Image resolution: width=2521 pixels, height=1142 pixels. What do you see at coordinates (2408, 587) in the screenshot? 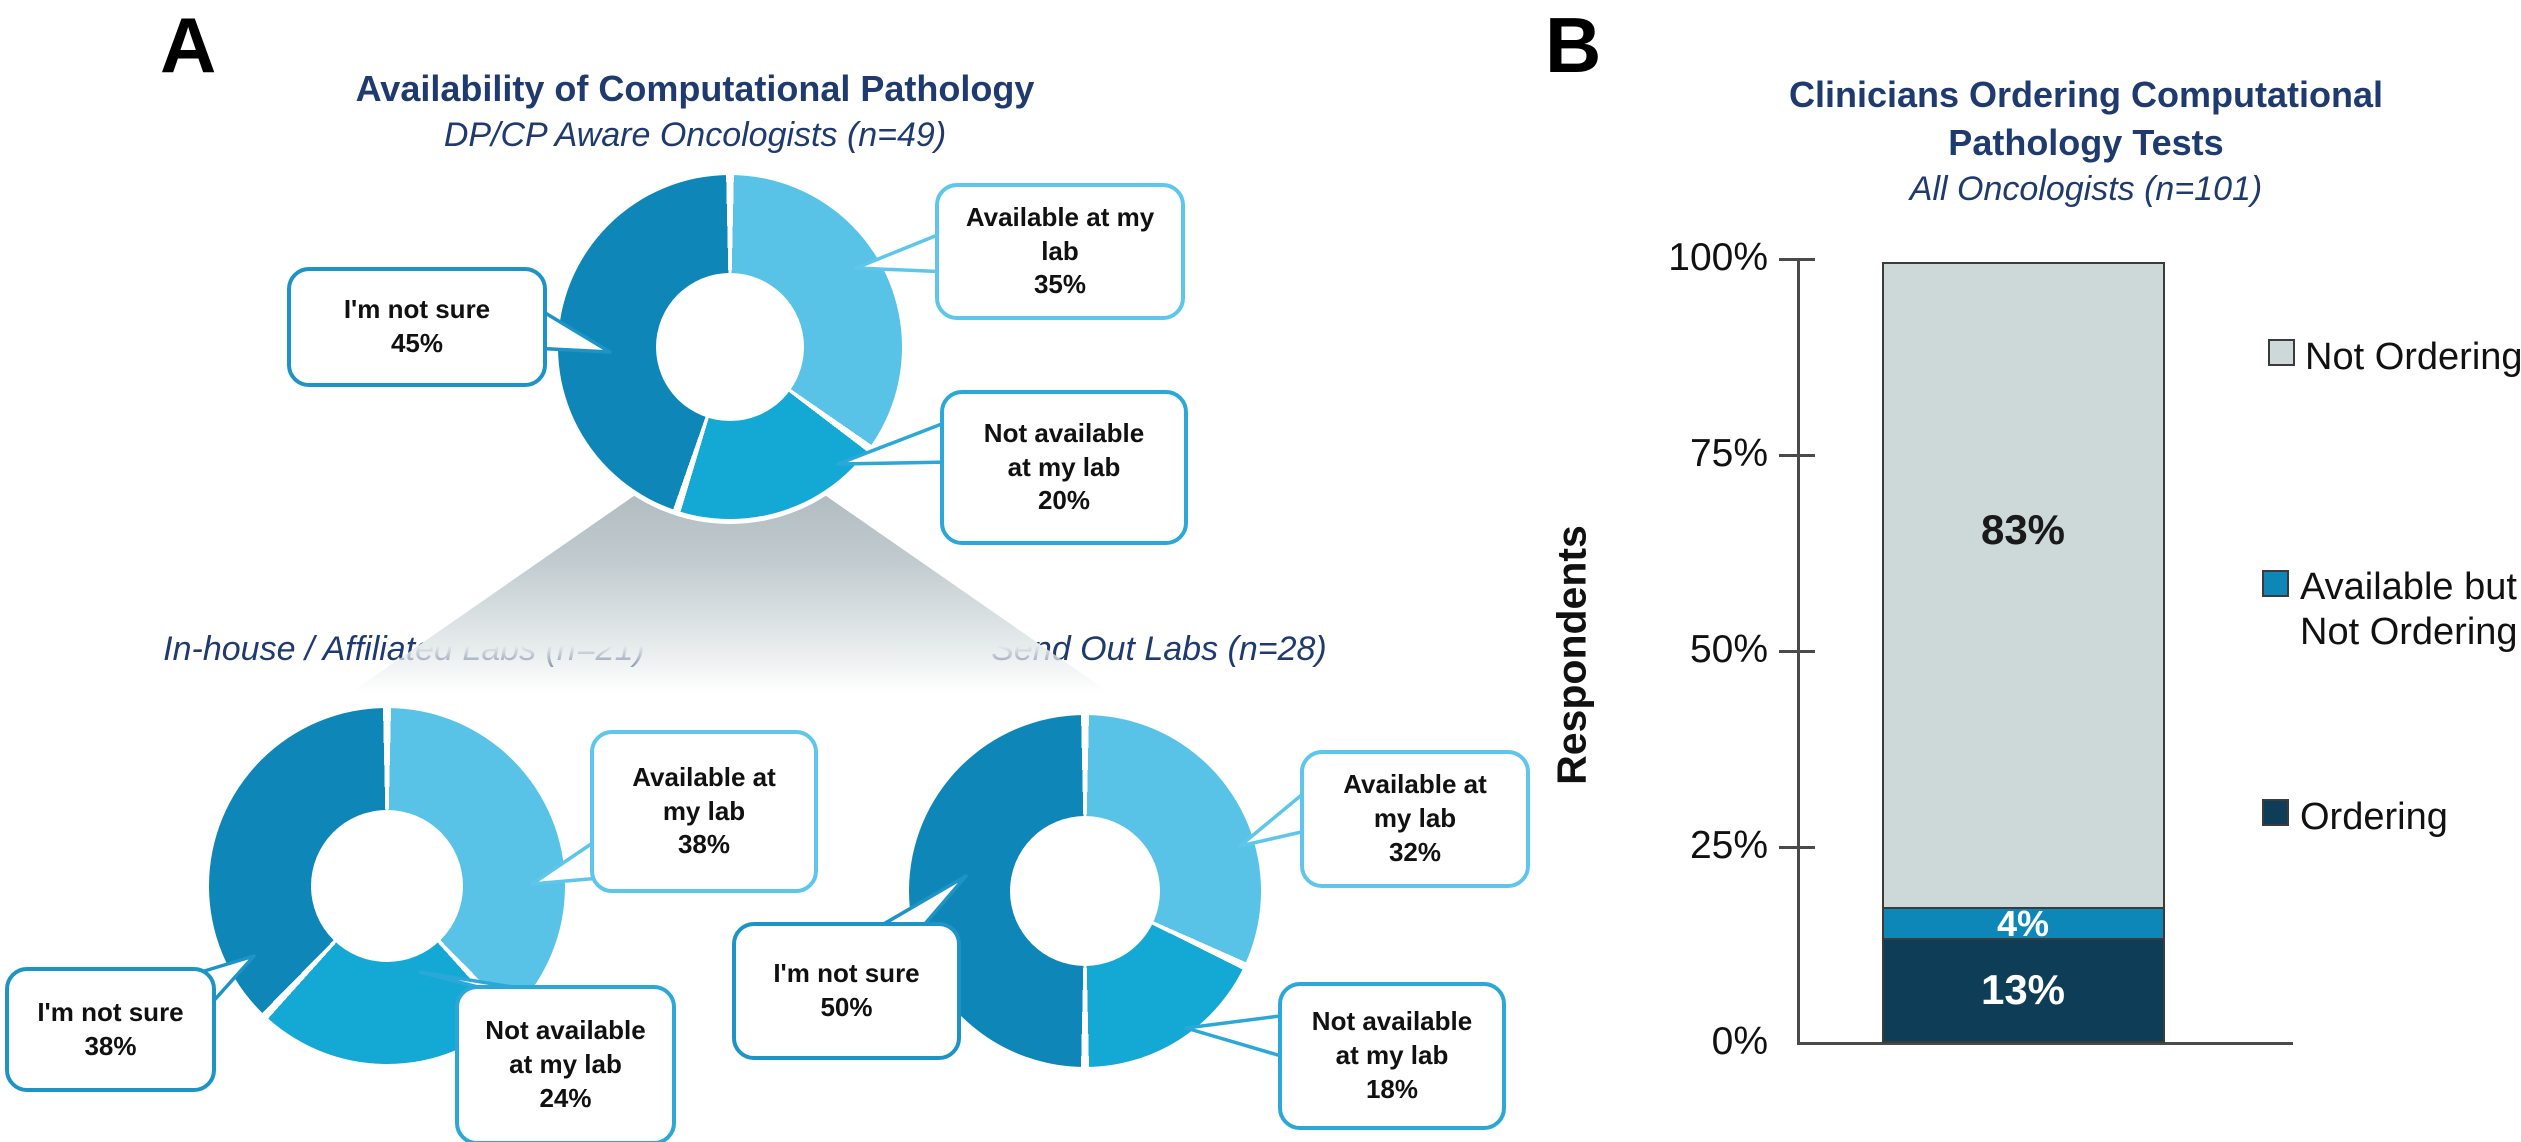
I see `legend-line: Available but` at bounding box center [2408, 587].